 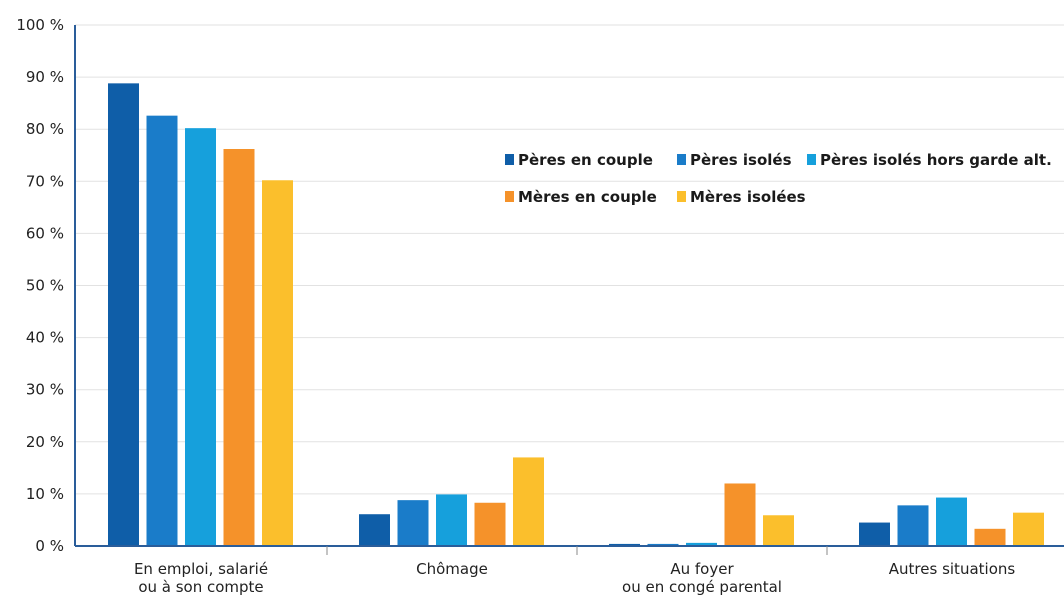 What do you see at coordinates (45, 181) in the screenshot?
I see `y-tick-label: 70 %` at bounding box center [45, 181].